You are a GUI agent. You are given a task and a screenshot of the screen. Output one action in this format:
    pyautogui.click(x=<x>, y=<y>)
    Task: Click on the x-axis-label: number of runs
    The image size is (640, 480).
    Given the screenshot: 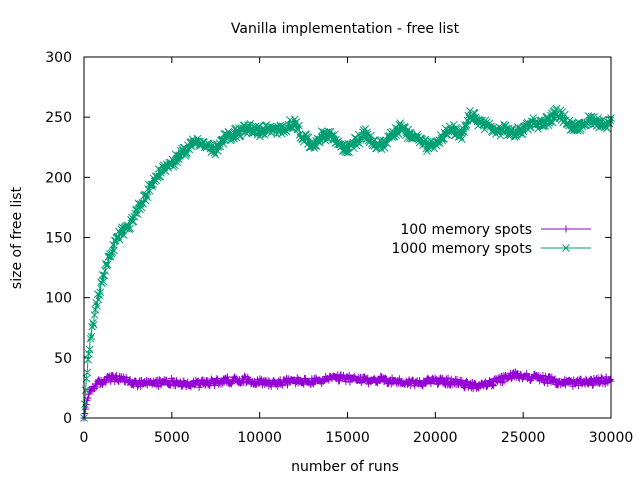 What is the action you would take?
    pyautogui.click(x=345, y=467)
    